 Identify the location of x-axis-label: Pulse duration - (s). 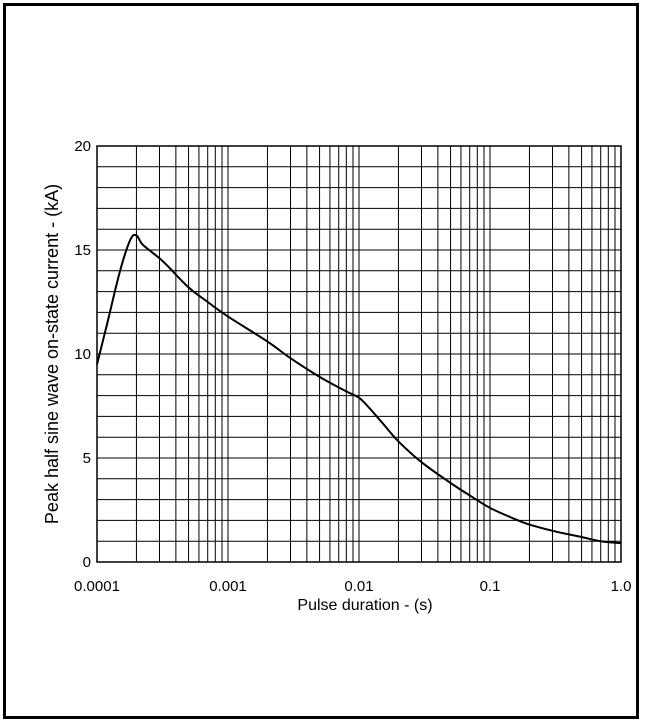
(364, 605).